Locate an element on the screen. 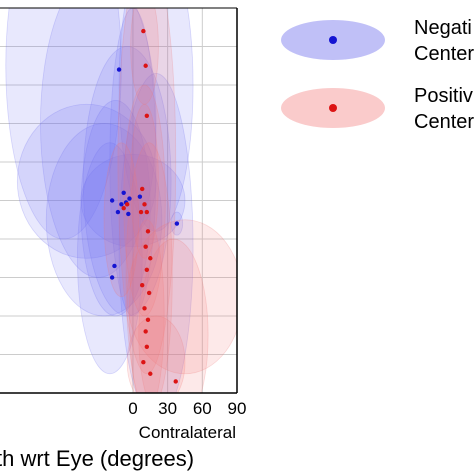 This screenshot has height=474, width=474. x-axis-label: th wrt Eye (degrees) is located at coordinates (97, 458).